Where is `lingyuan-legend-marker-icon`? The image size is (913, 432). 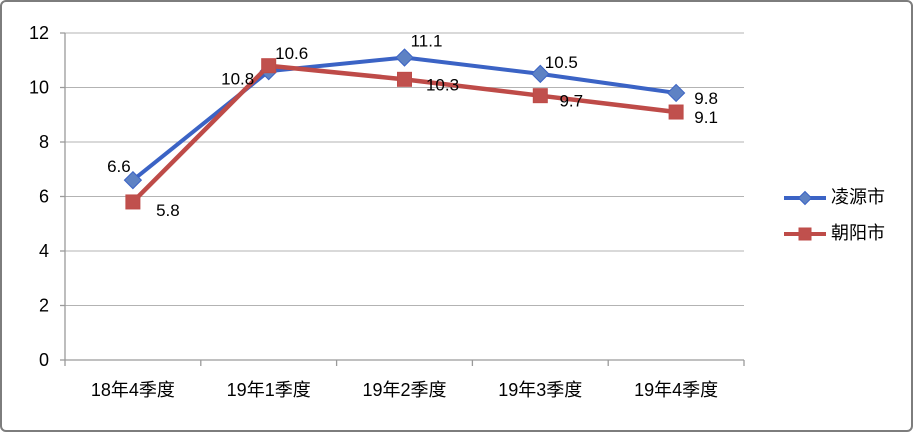
lingyuan-legend-marker-icon is located at coordinates (805, 197).